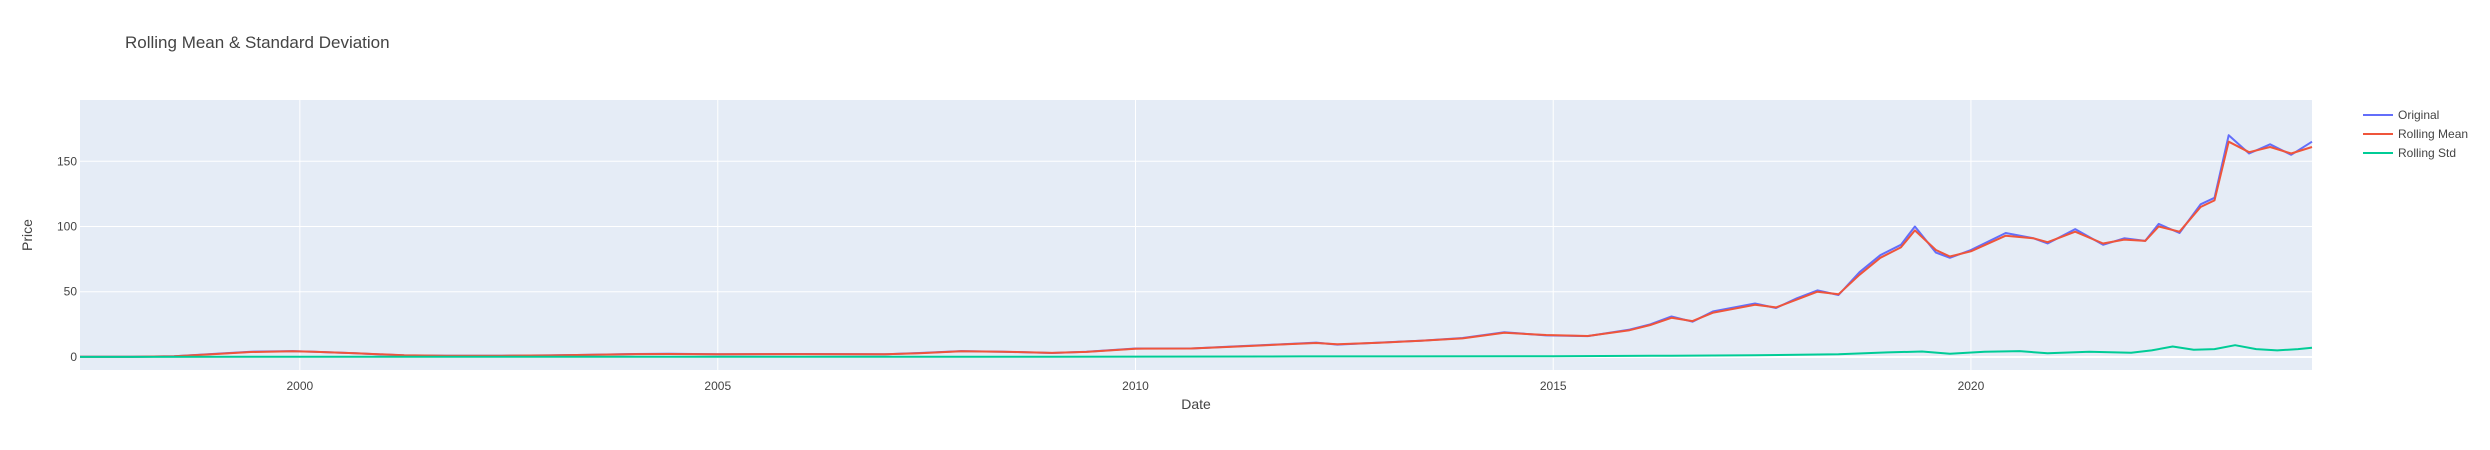 This screenshot has width=2490, height=450. I want to click on series-line-rolling-std, so click(1196, 351).